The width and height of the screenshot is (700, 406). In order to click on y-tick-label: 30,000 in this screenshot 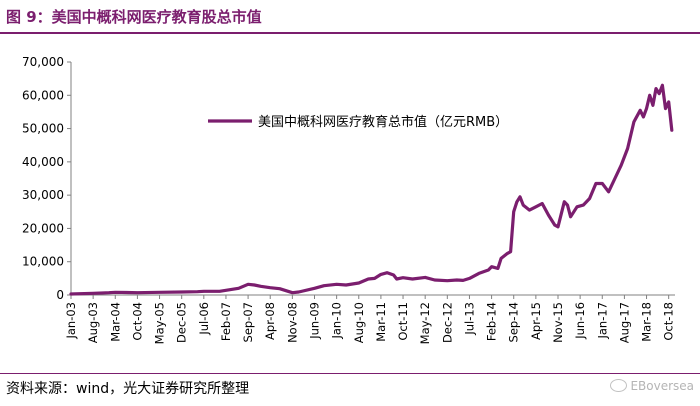, I will do `click(43, 195)`.